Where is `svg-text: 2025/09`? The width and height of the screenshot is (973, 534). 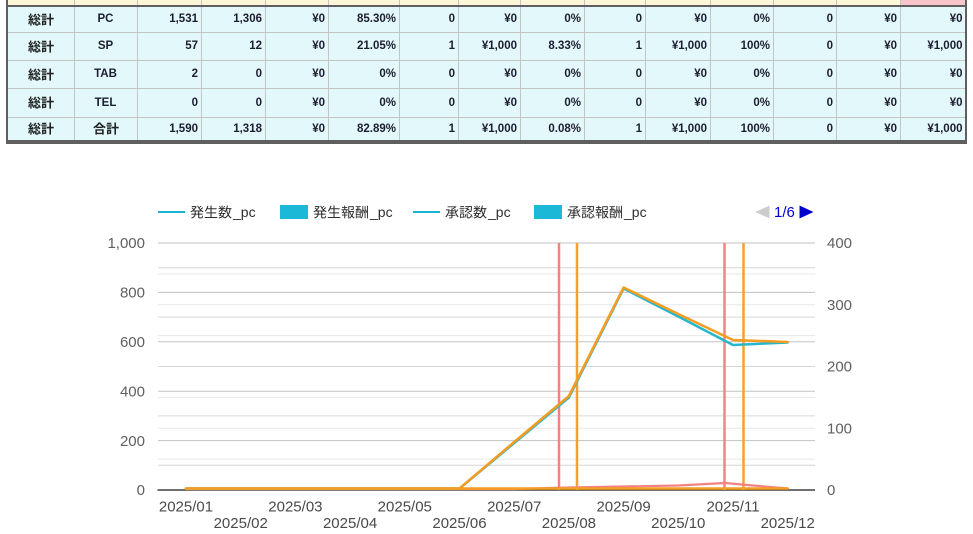 svg-text: 2025/09 is located at coordinates (623, 507).